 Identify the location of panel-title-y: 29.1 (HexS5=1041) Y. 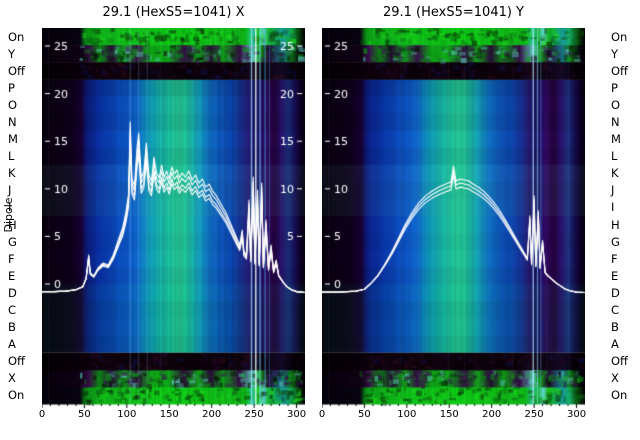
(453, 12).